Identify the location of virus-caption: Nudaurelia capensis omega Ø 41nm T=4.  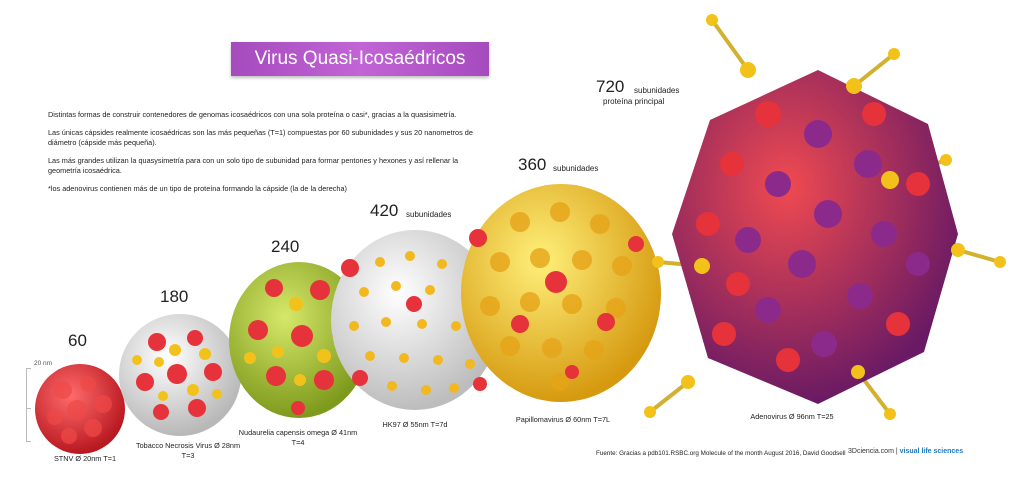
(298, 438).